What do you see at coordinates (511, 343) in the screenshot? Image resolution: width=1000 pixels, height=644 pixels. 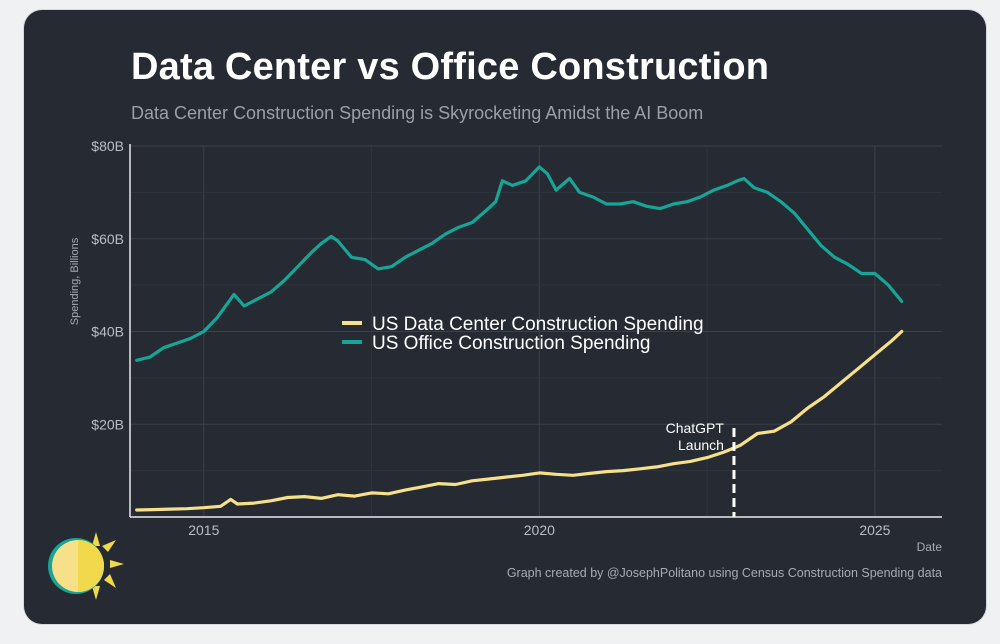 I see `legend-label: US Office Construction Spending` at bounding box center [511, 343].